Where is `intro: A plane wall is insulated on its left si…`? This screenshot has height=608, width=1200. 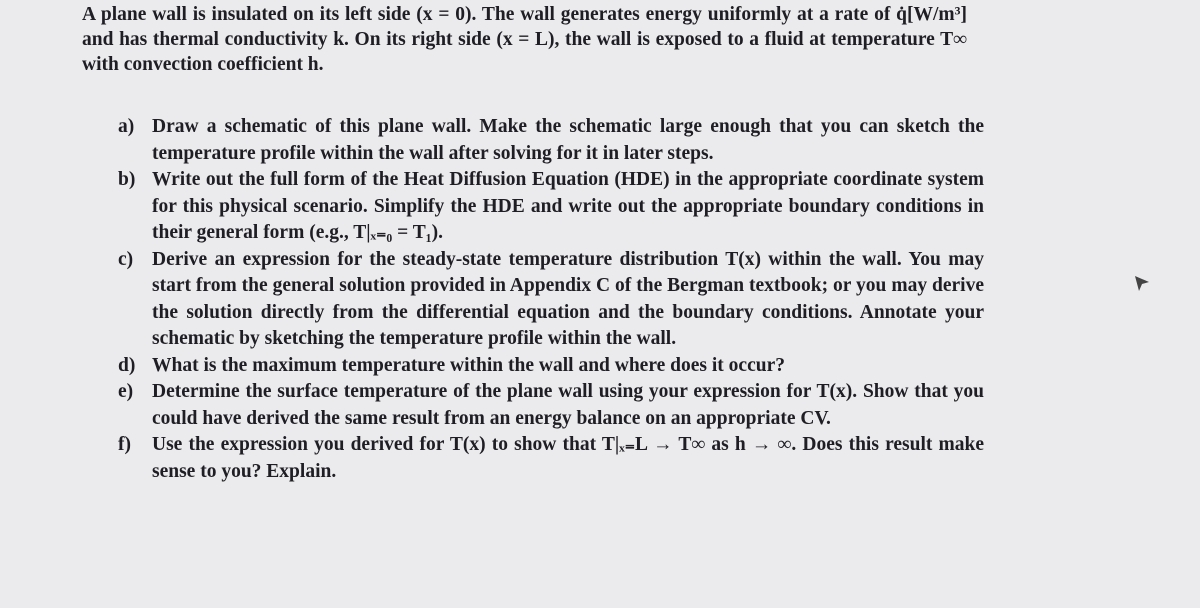 intro: A plane wall is insulated on its left si… is located at coordinates (524, 39).